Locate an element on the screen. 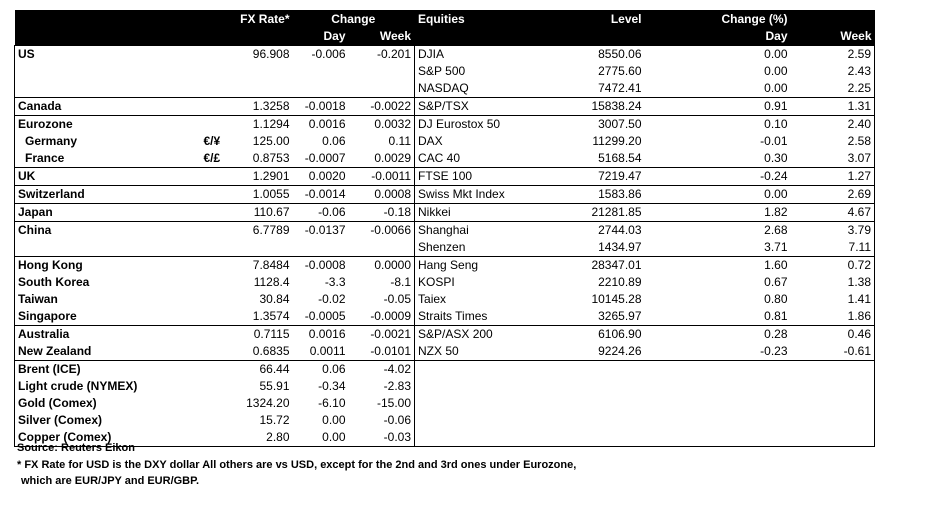 The height and width of the screenshot is (518, 930). fx-day-change-cell: 0.0020 is located at coordinates (320, 176).